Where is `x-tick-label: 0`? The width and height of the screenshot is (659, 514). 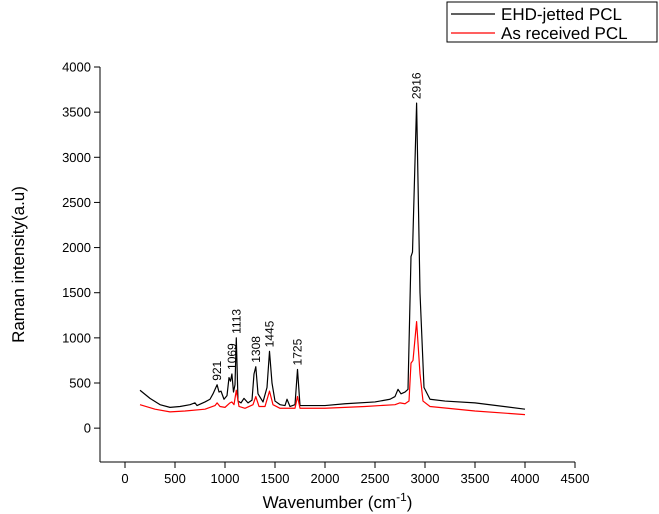 x-tick-label: 0 is located at coordinates (125, 478).